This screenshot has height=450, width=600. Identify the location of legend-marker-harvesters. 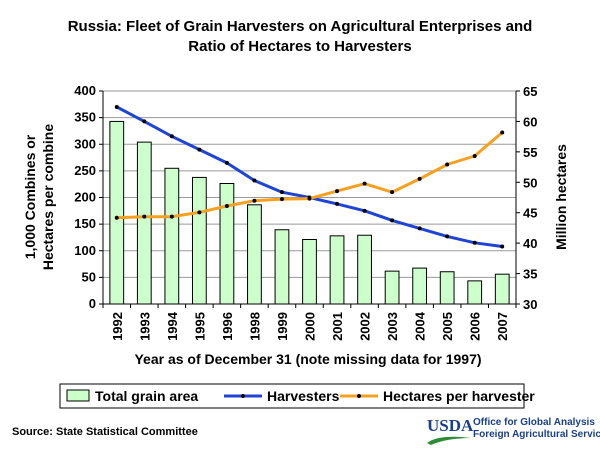
(243, 396).